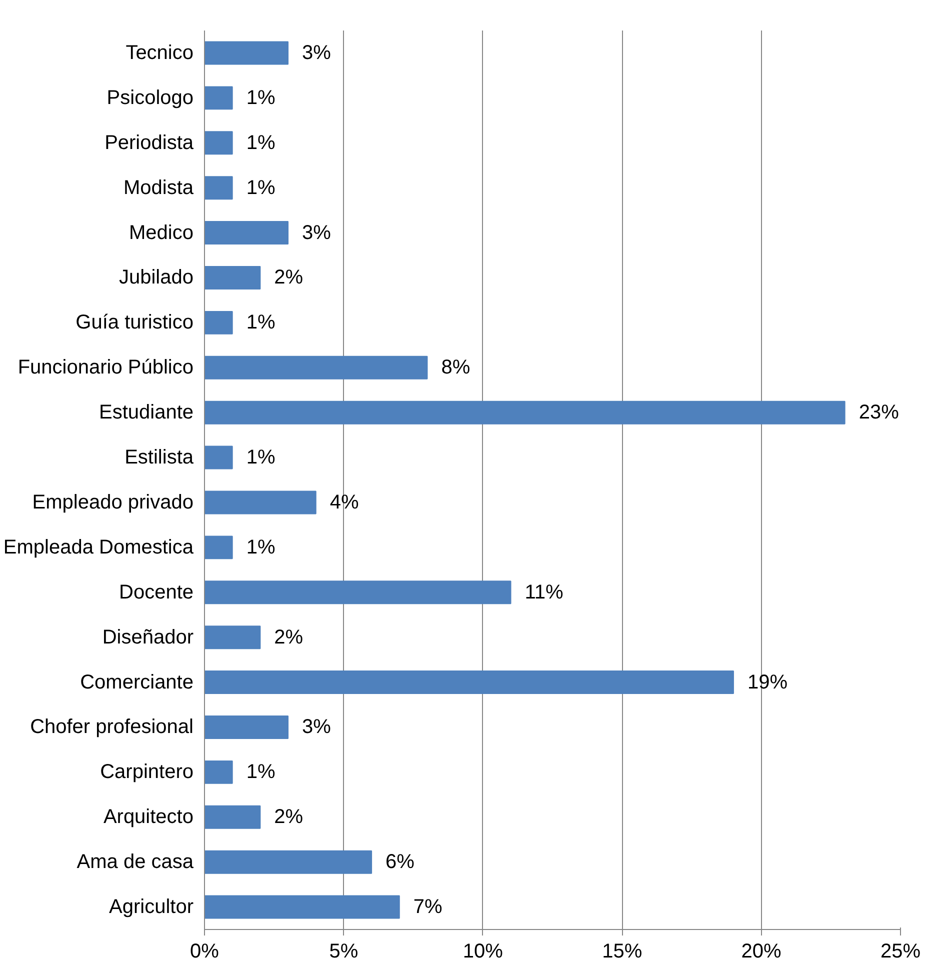 The height and width of the screenshot is (978, 952). Describe the element at coordinates (149, 143) in the screenshot. I see `y-tick-label: Periodista` at that location.